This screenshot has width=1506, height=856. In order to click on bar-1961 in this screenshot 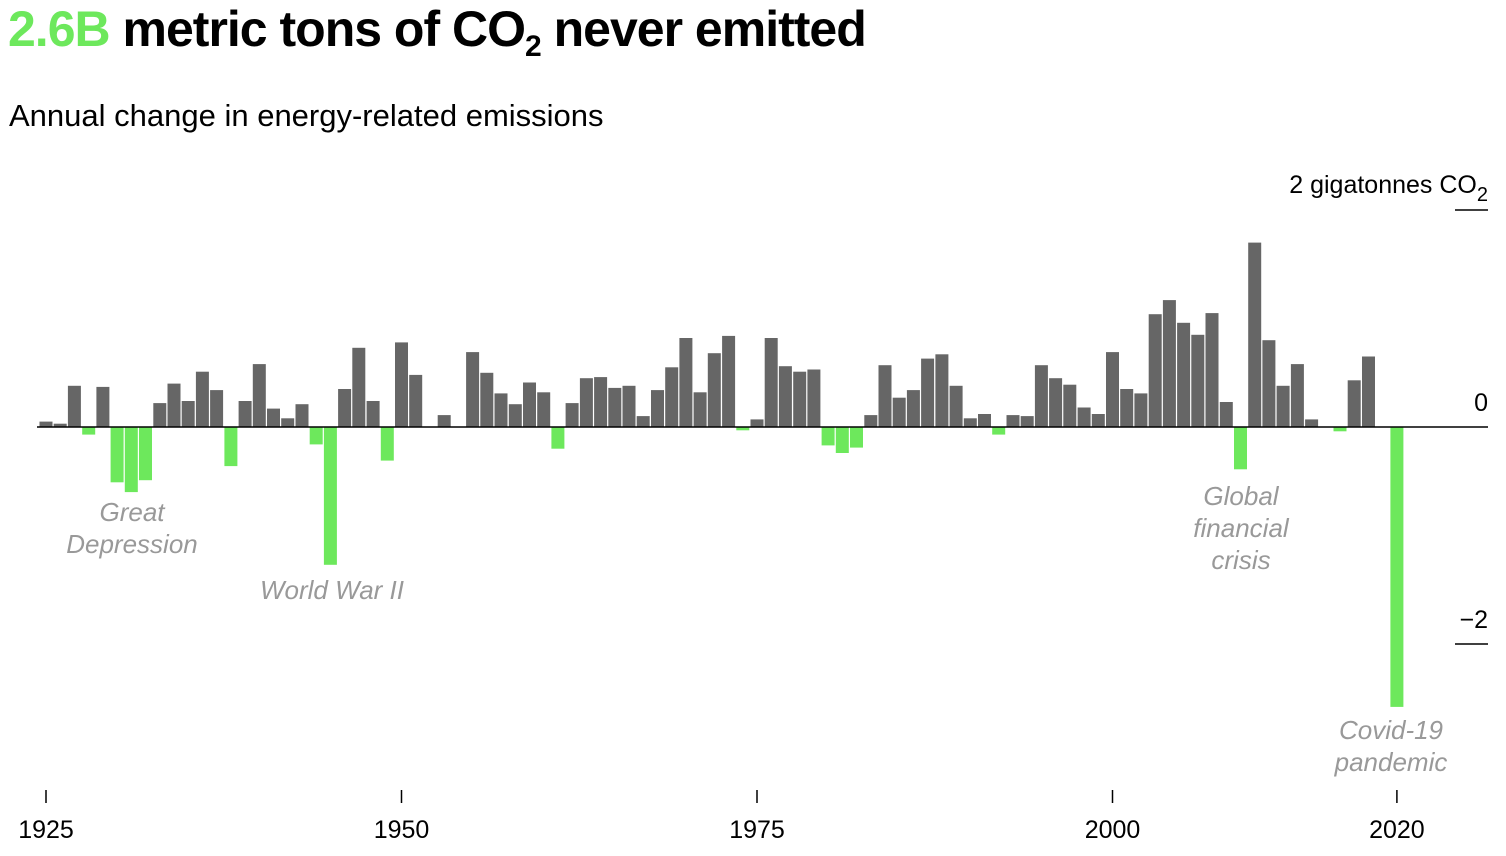, I will do `click(558, 438)`.